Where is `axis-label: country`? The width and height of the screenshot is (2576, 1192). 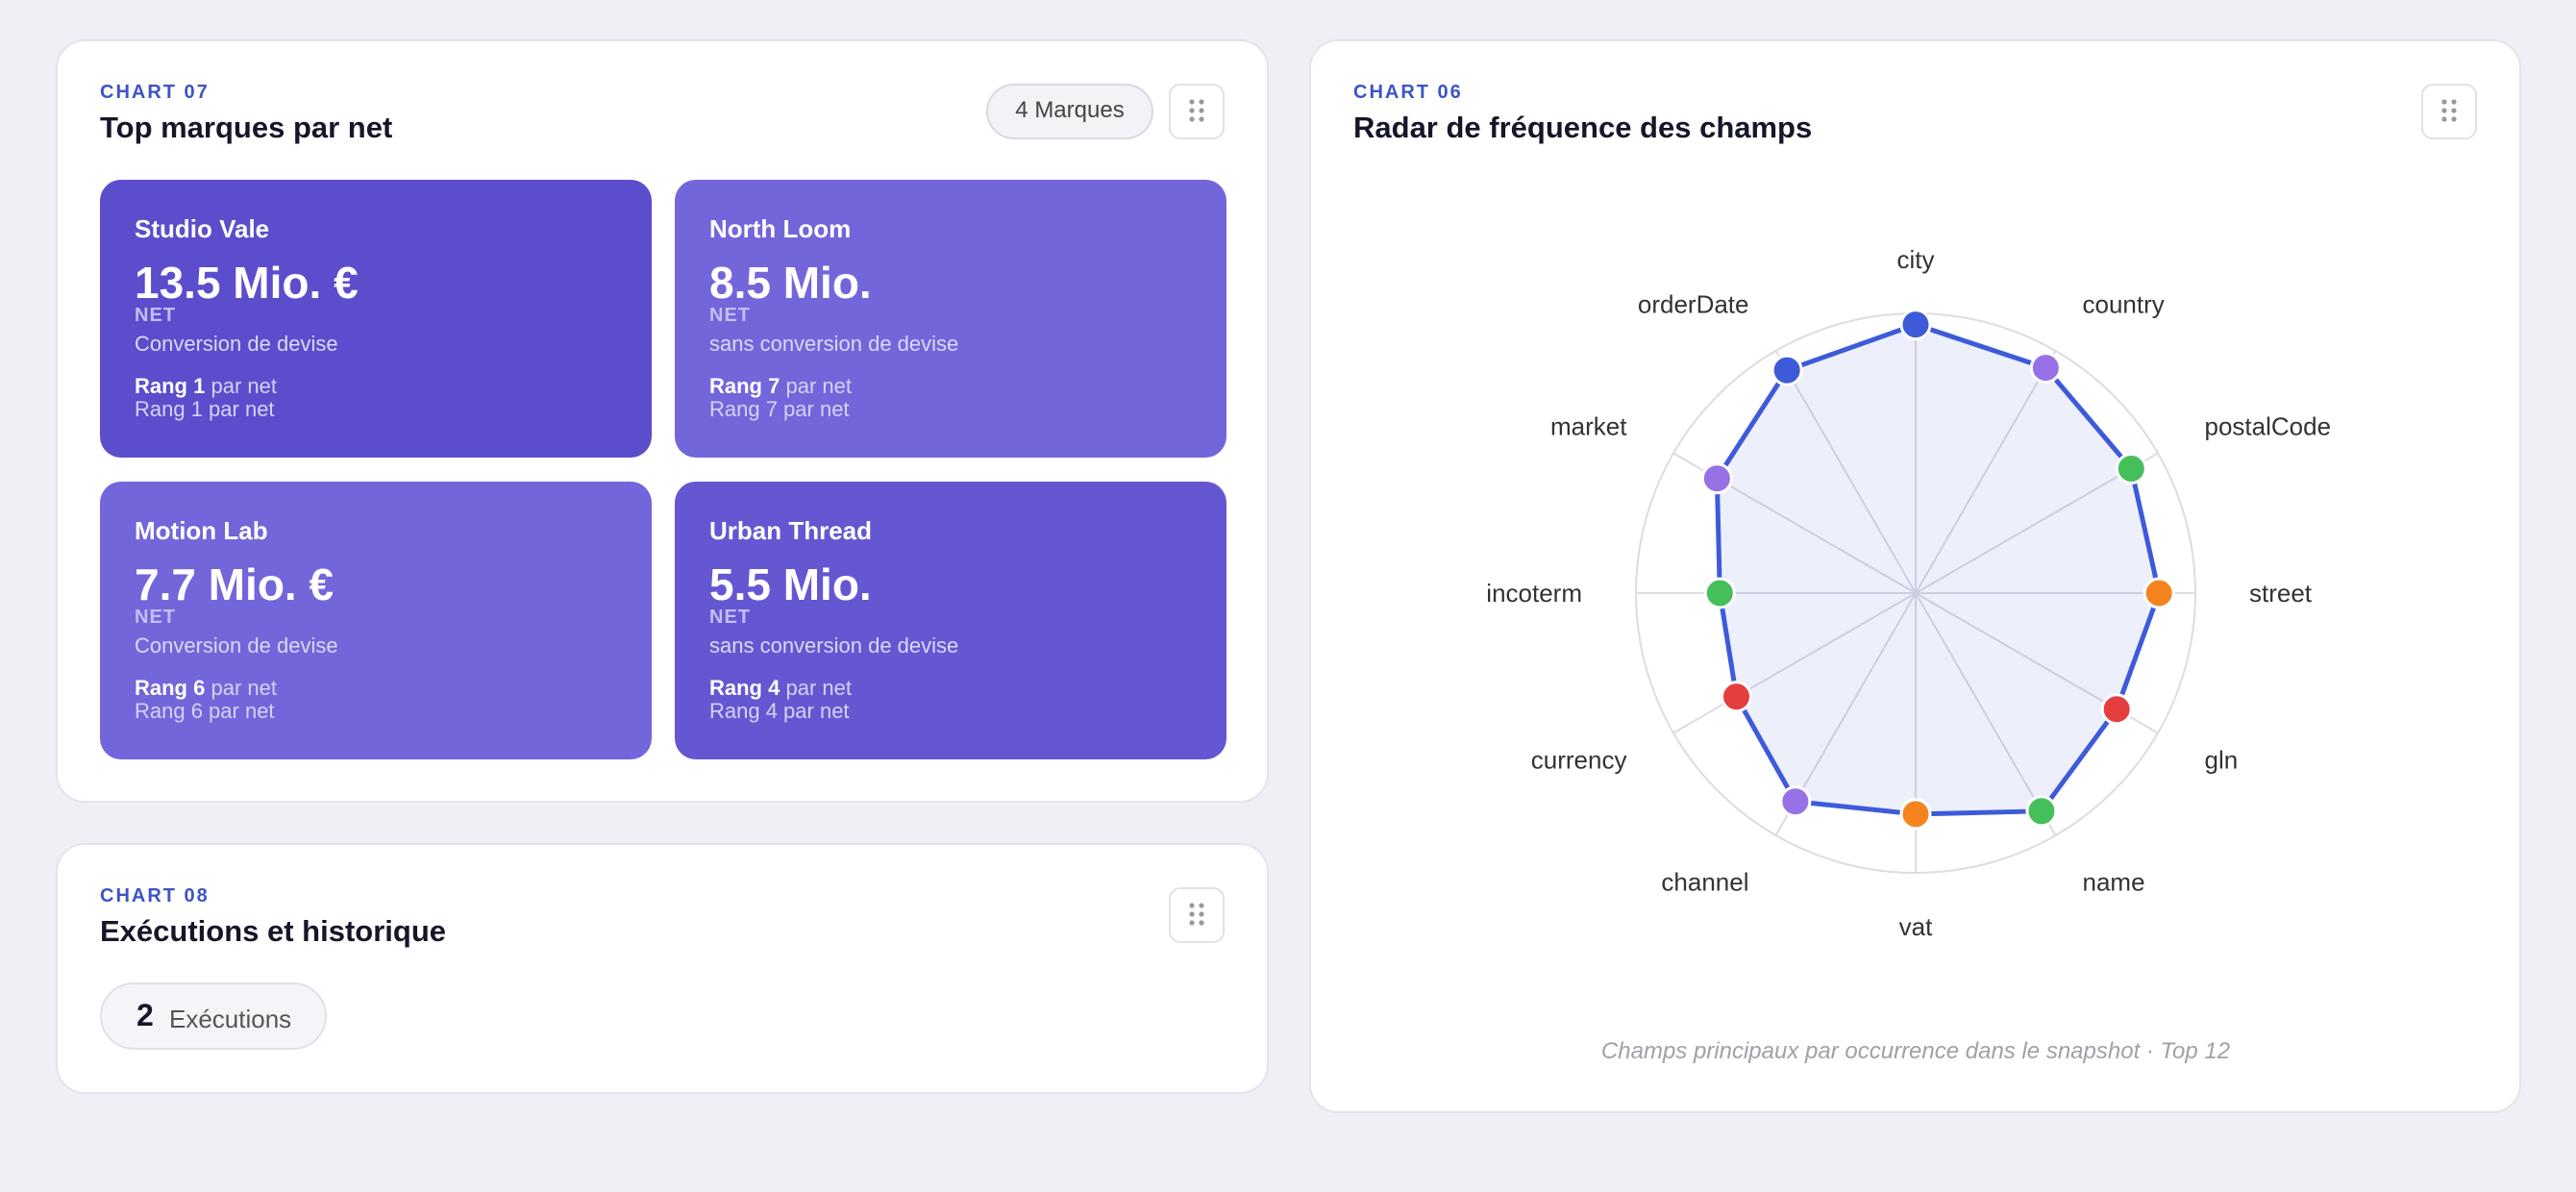 axis-label: country is located at coordinates (2124, 303).